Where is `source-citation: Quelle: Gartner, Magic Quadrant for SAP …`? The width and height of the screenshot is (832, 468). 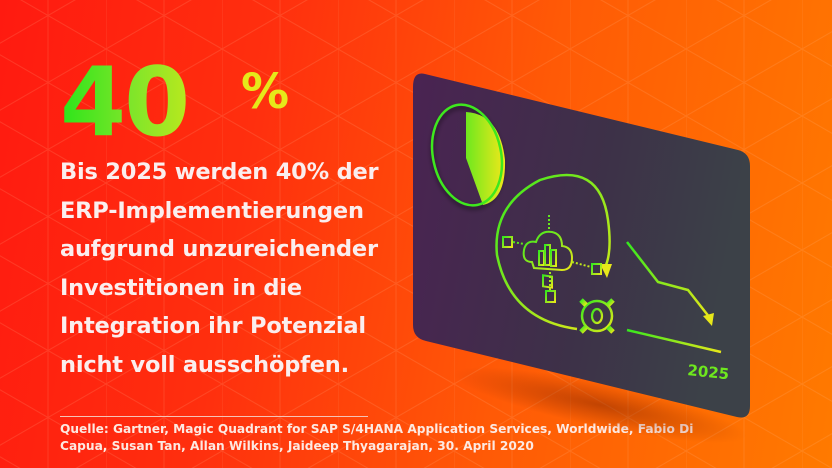
source-citation: Quelle: Gartner, Magic Quadrant for SAP … is located at coordinates (410, 438).